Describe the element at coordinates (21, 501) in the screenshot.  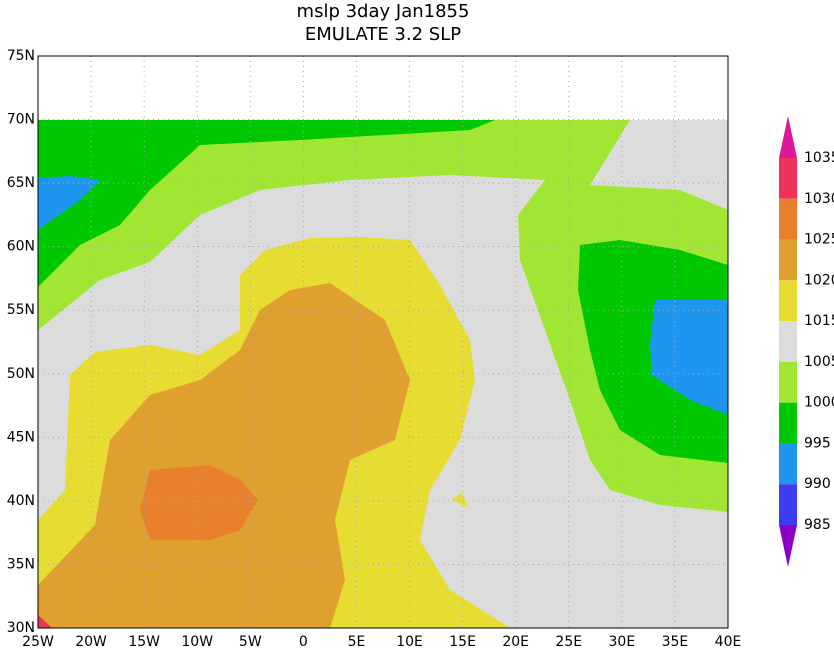
I see `lat-label: 40N` at that location.